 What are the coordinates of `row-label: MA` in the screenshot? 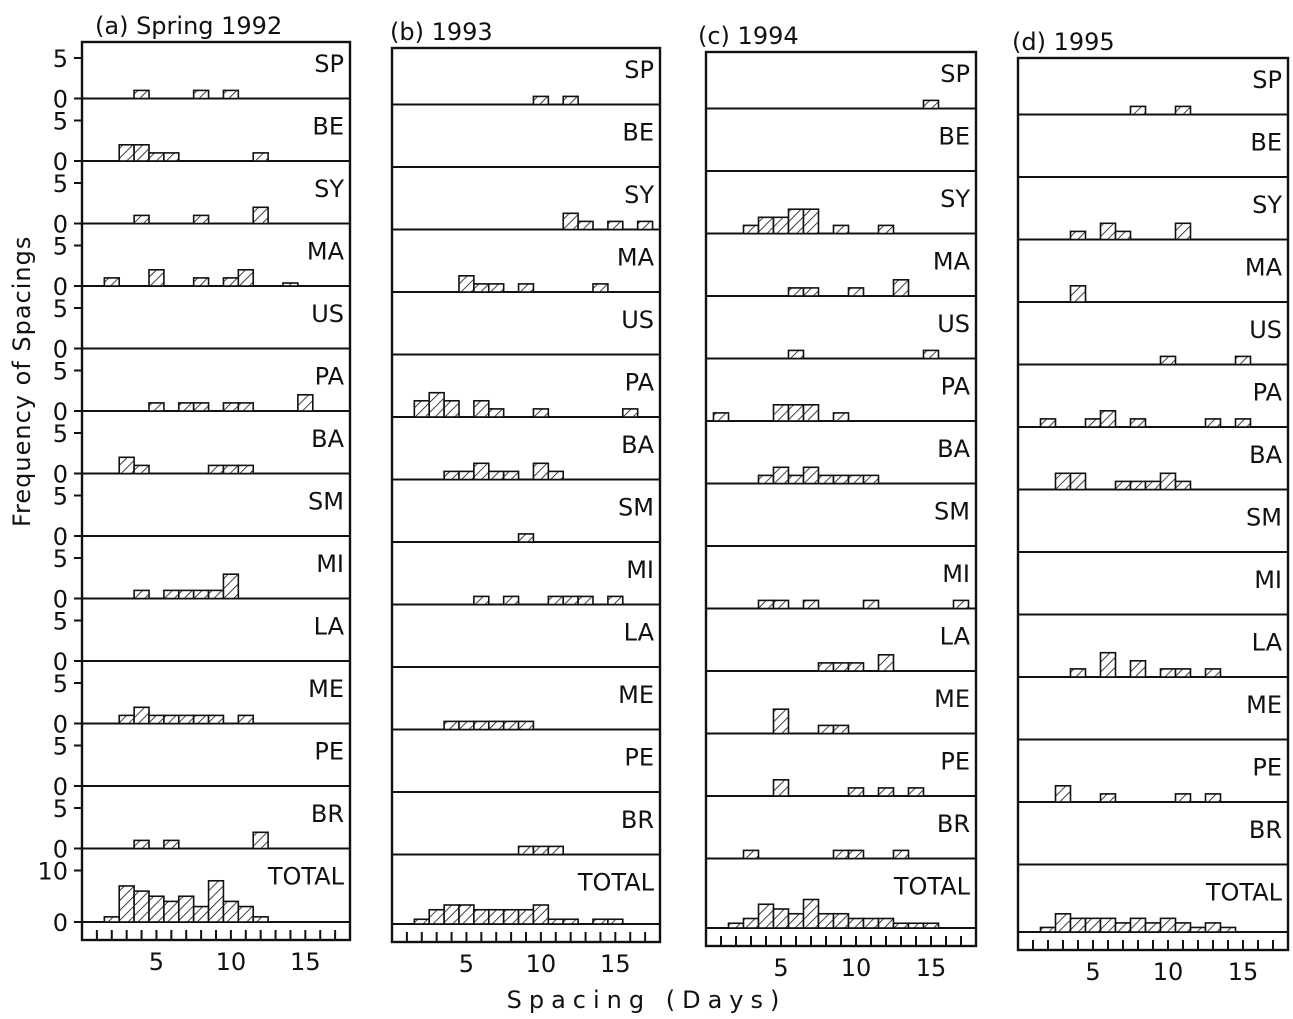 It's located at (1264, 268).